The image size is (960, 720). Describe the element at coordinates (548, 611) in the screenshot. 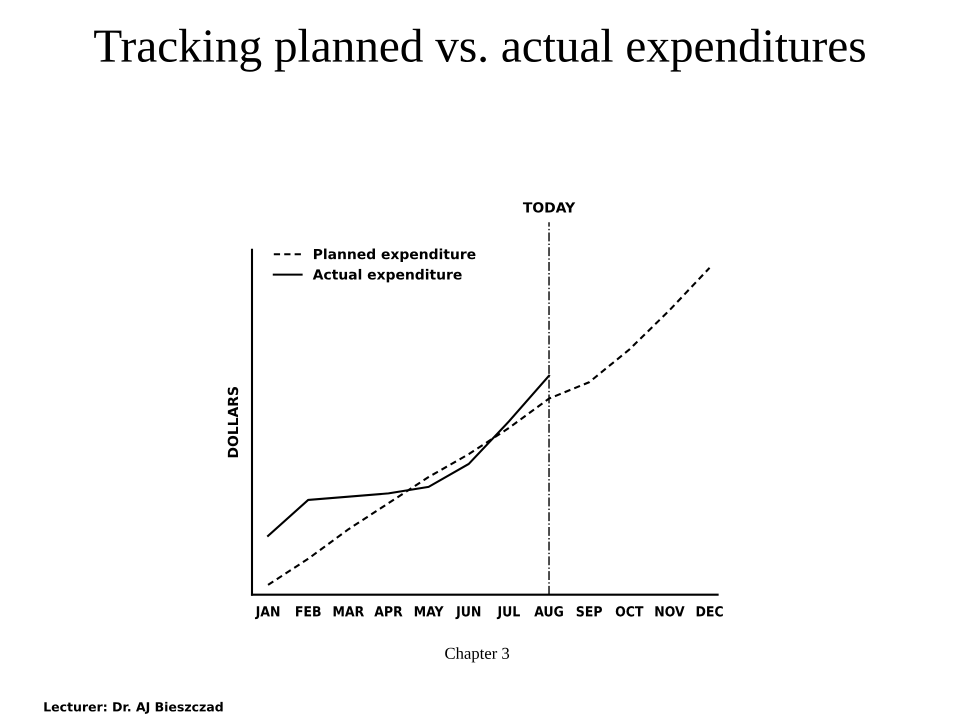

I see `x-tick-label: AUG` at that location.